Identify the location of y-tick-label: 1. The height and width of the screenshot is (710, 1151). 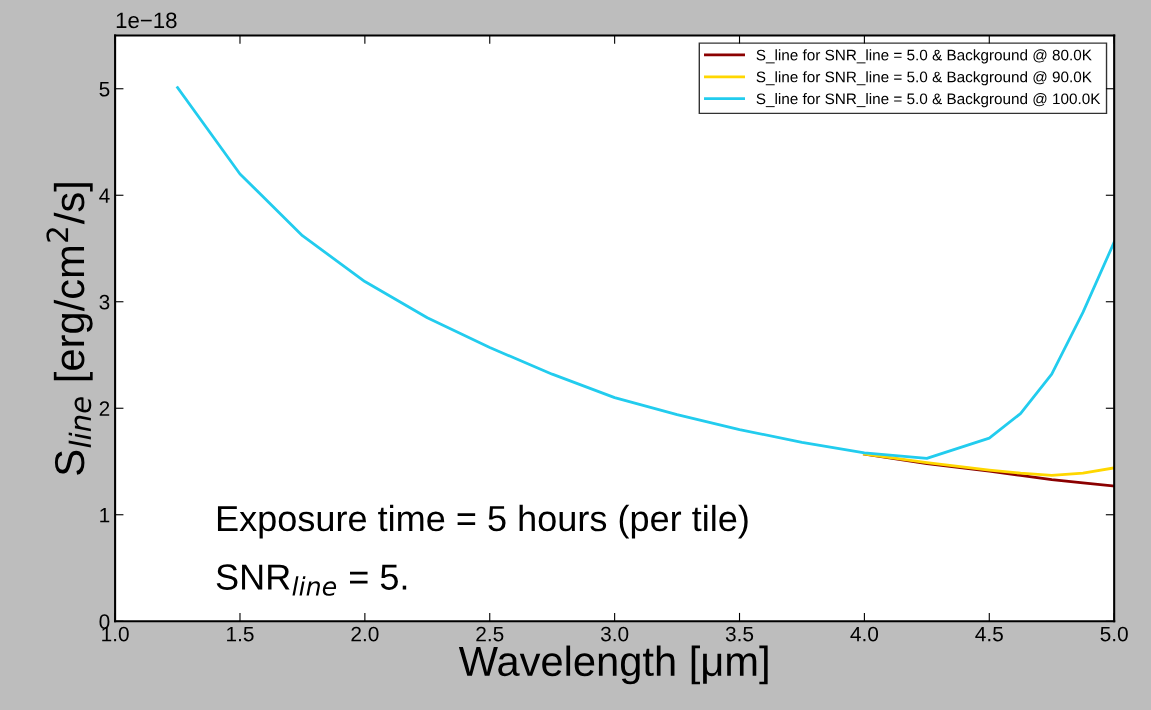
(105, 515).